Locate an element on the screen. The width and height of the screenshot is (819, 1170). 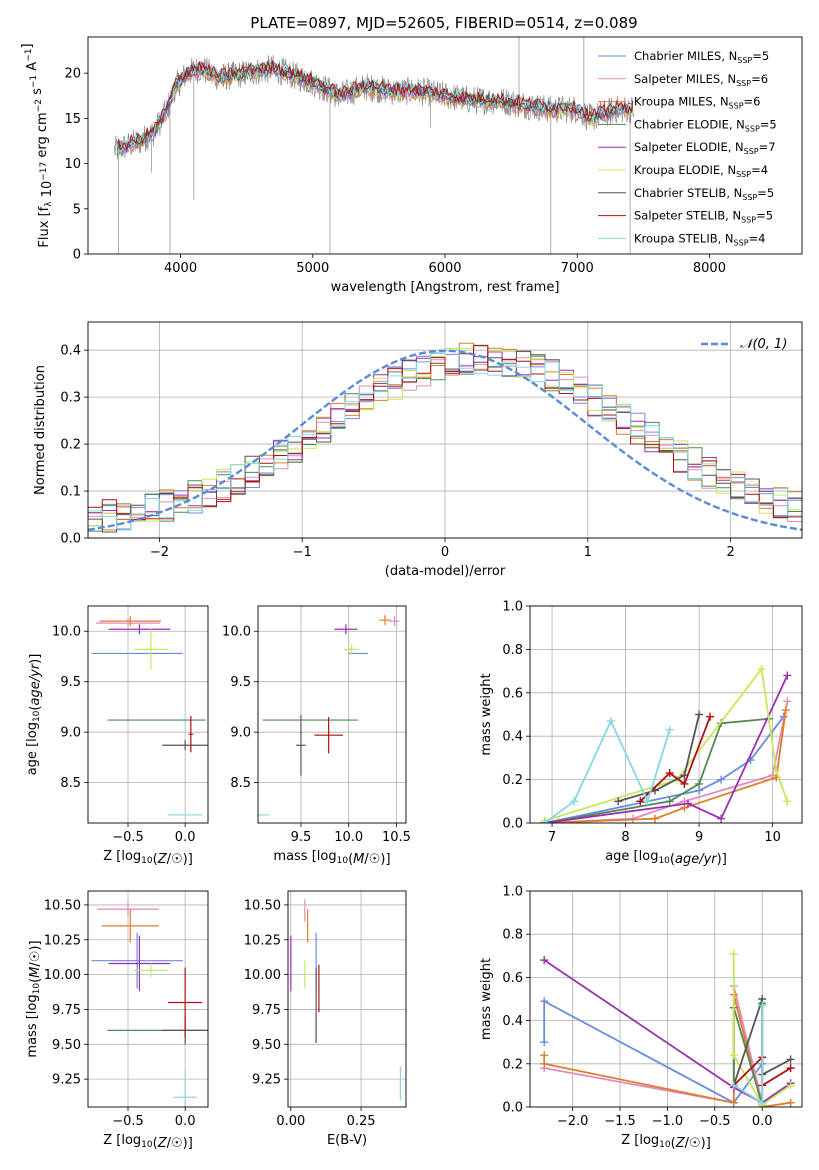
axes-frame is located at coordinates (148, 999).